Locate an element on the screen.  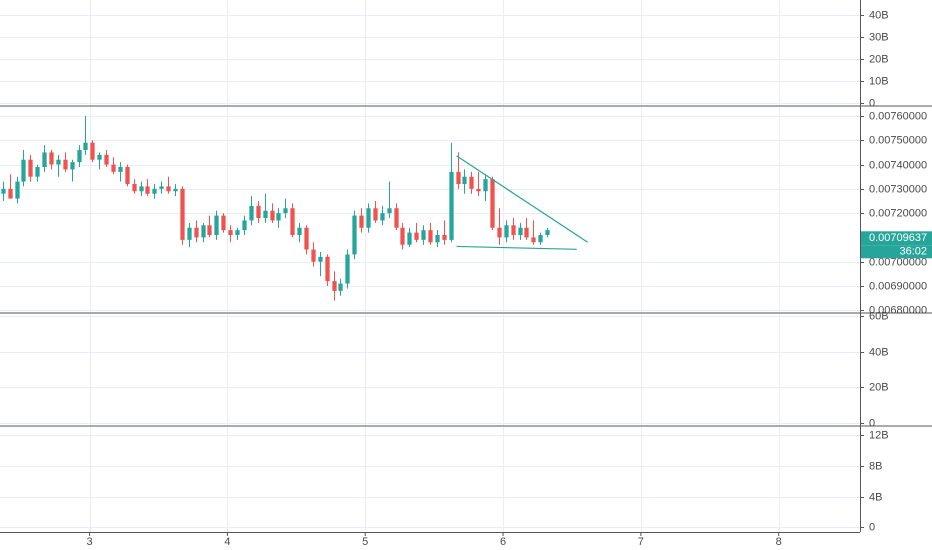
y-tick-label: 0.00760000 is located at coordinates (898, 116).